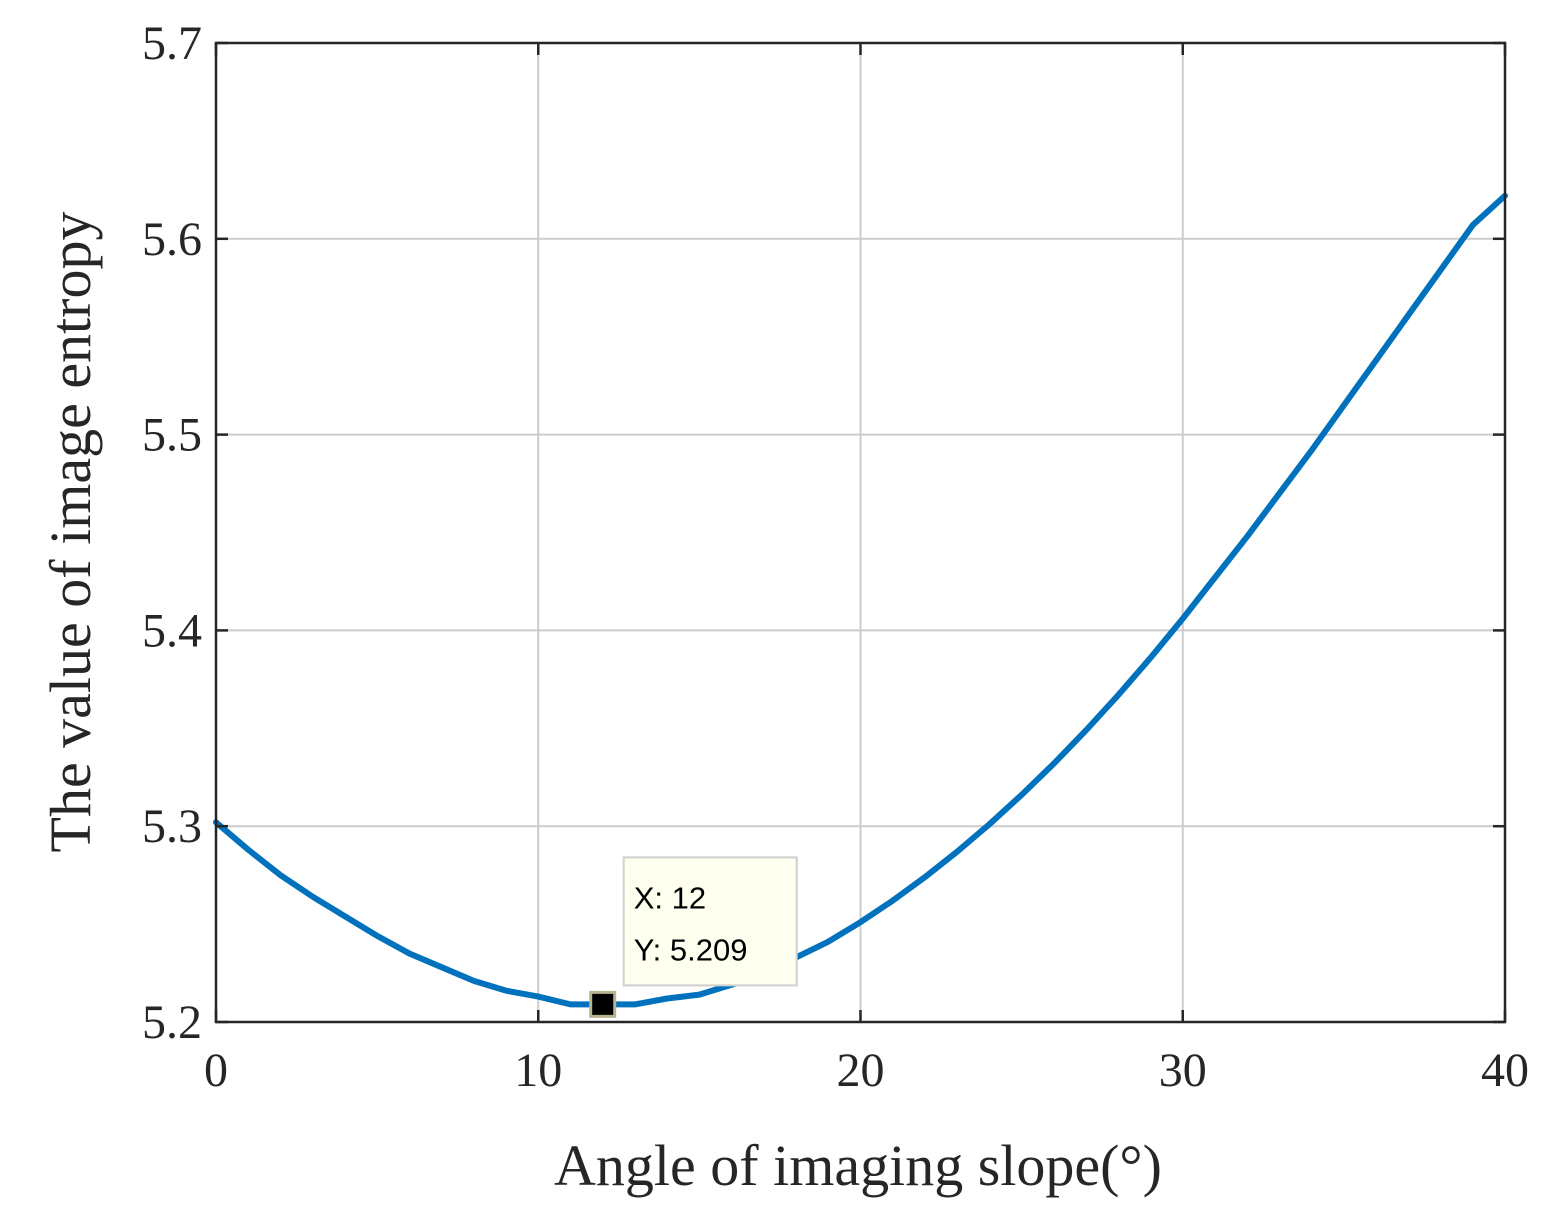 Image resolution: width=1551 pixels, height=1214 pixels. I want to click on x-tick-labels: 0 10 20 30 40, so click(866, 1070).